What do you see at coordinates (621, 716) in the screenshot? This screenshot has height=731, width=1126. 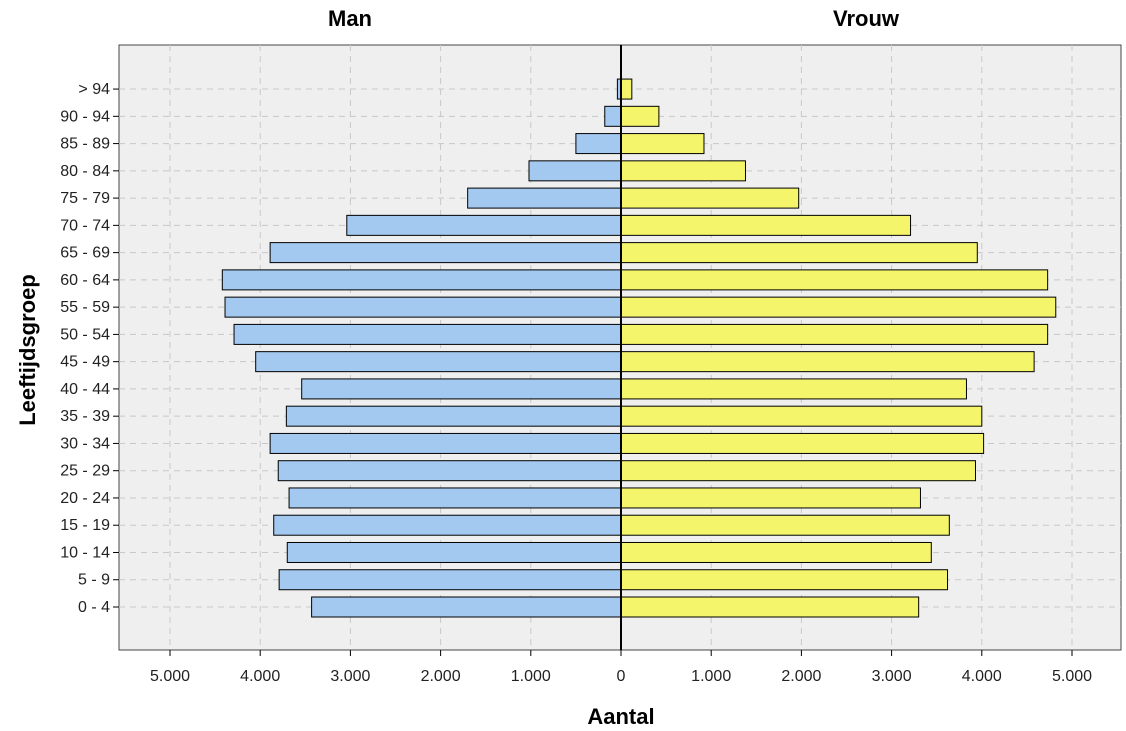 I see `x-axis-title: Aantal` at bounding box center [621, 716].